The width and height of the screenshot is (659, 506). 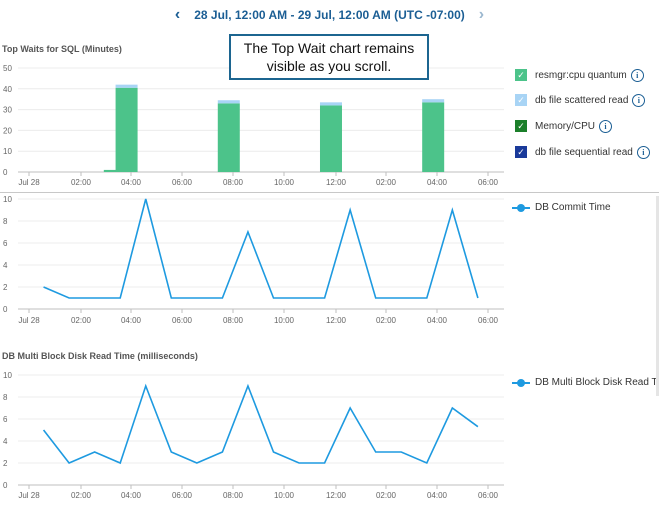 I want to click on y-tick-label: 40, so click(x=7, y=89).